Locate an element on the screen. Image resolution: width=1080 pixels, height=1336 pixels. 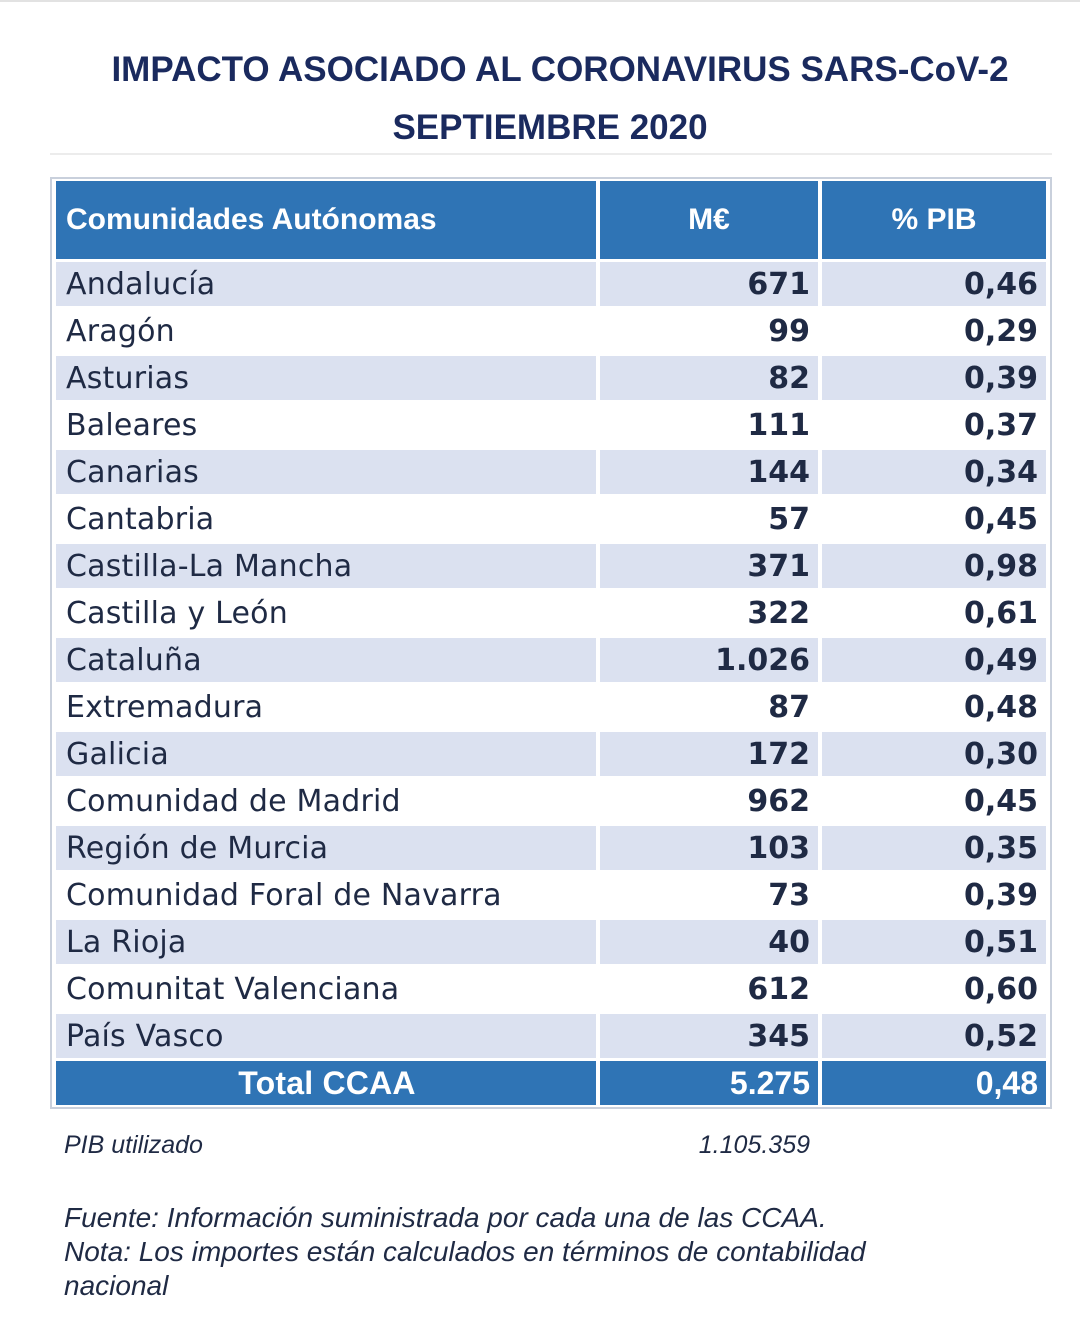
table-row: Comunidad de Madrid 962 0,45 is located at coordinates (551, 801).